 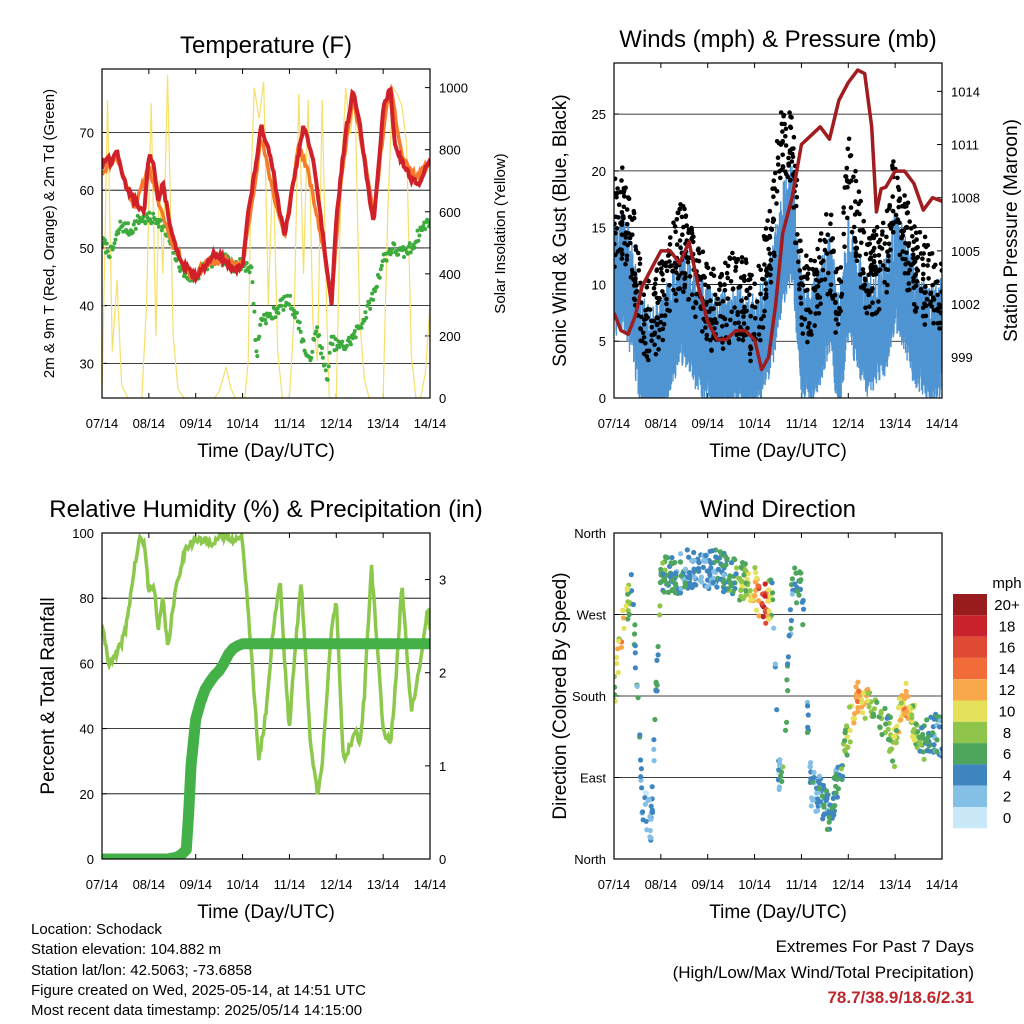 I want to click on x-tick-label: 14/14, so click(x=430, y=423).